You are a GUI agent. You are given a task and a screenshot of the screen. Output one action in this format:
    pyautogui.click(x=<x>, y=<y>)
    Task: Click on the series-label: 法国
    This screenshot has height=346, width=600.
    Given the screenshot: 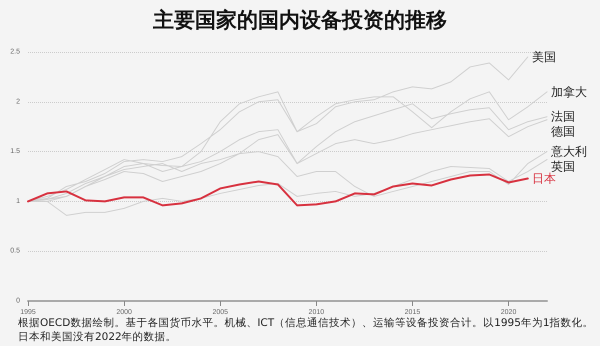 What is the action you would take?
    pyautogui.click(x=563, y=117)
    